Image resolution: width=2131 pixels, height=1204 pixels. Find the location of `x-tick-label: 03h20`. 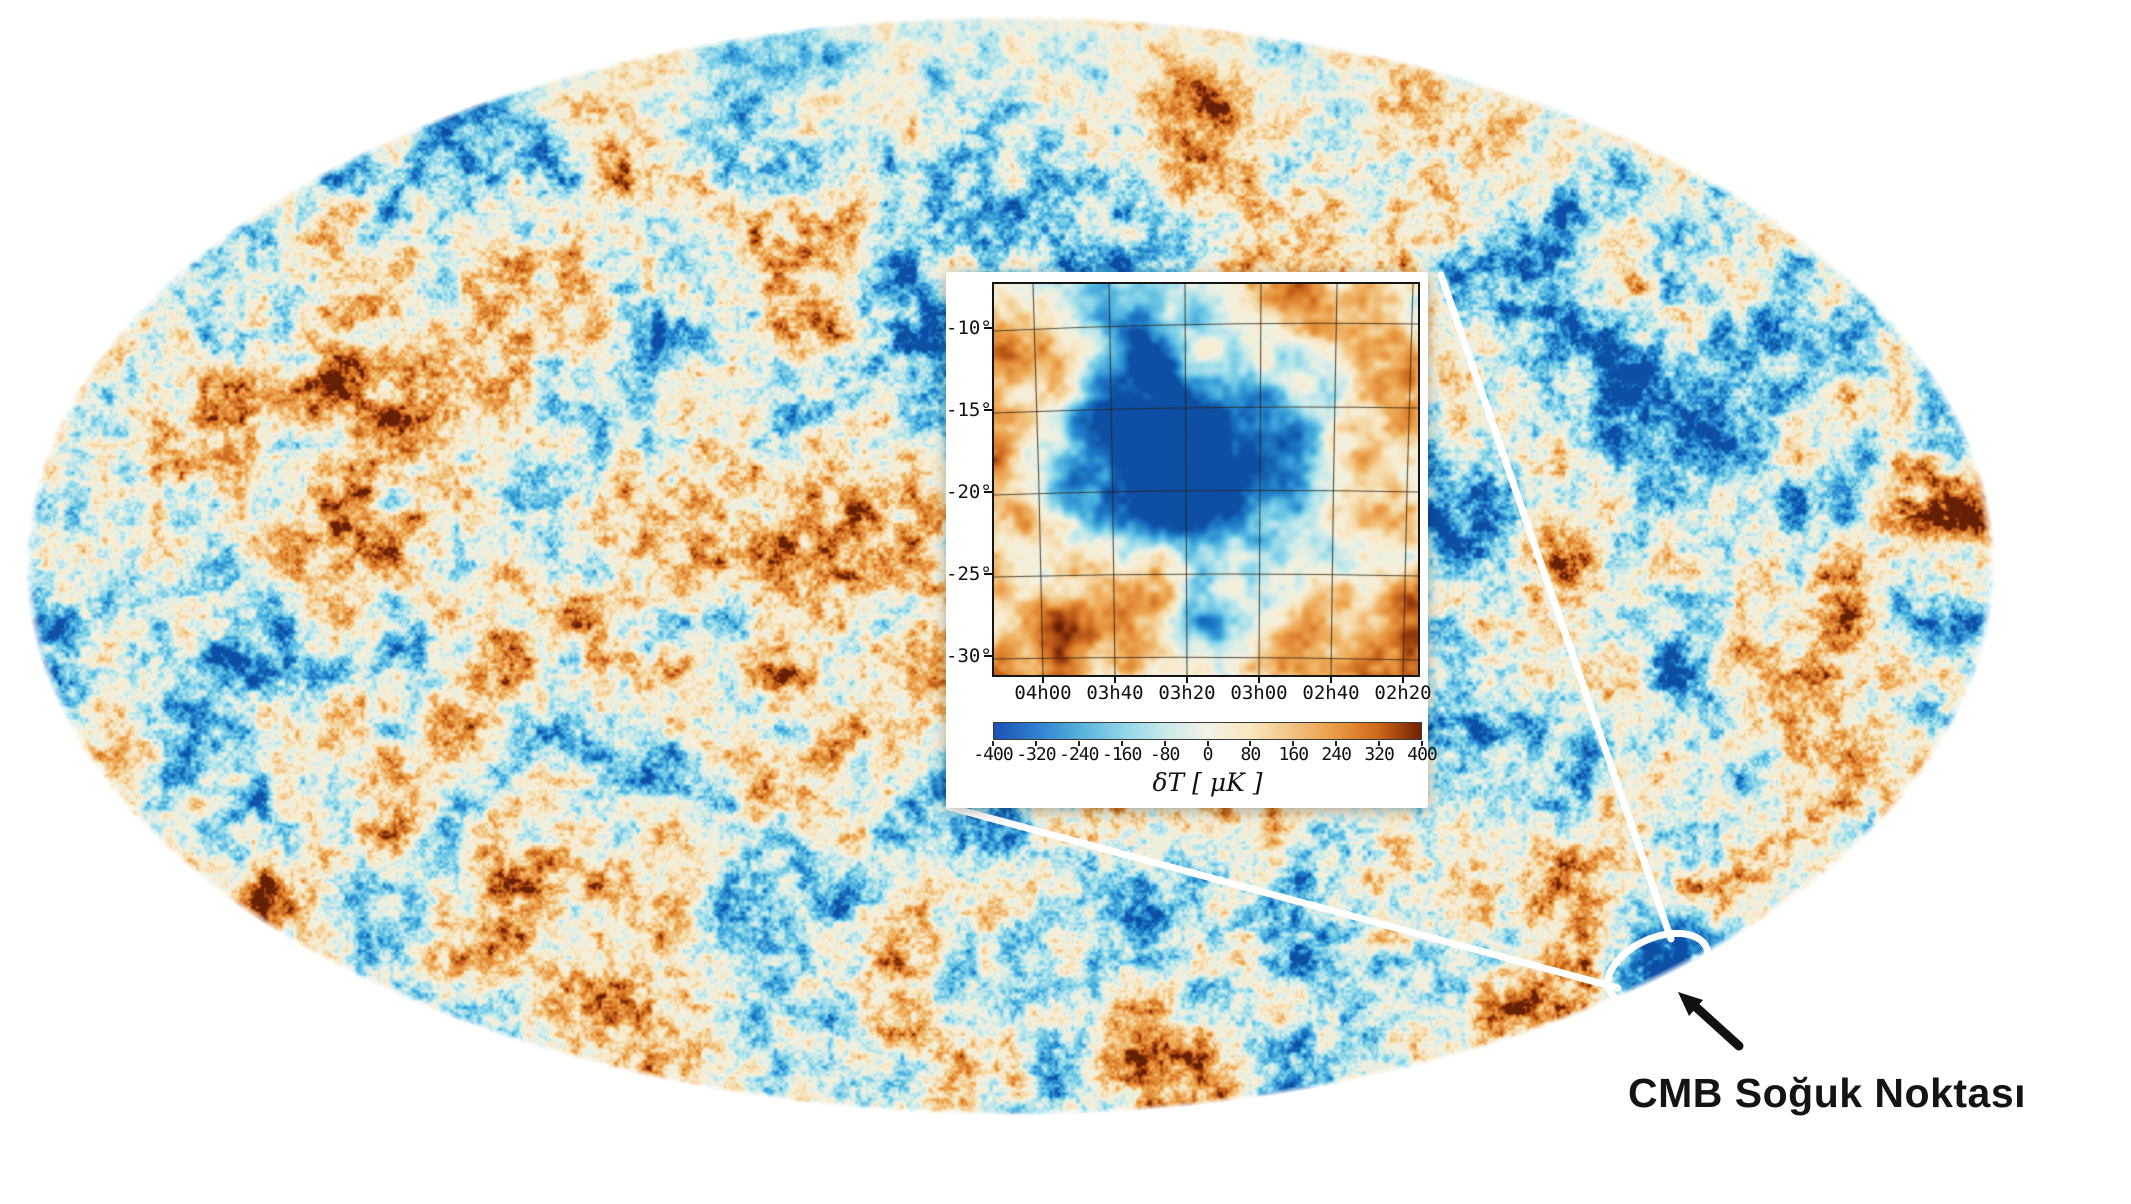

x-tick-label: 03h20 is located at coordinates (1187, 693).